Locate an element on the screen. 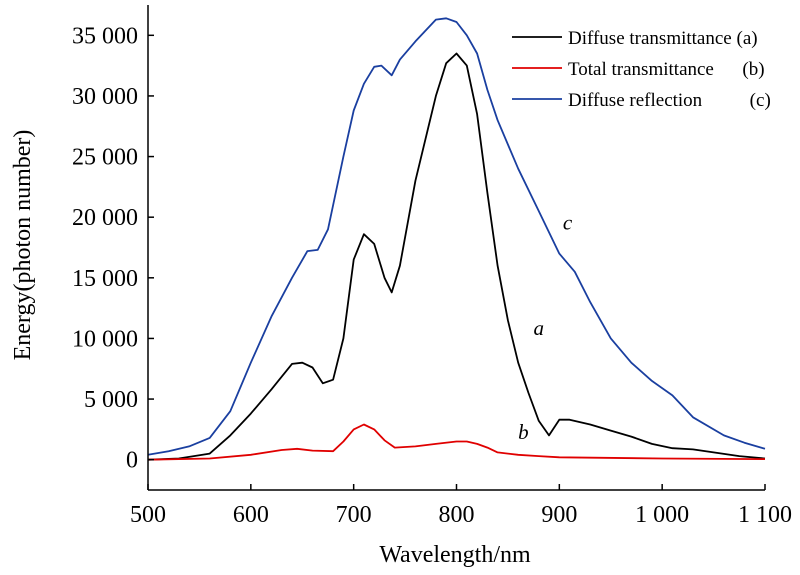 The height and width of the screenshot is (575, 800). y-tick-label: 5 000 is located at coordinates (111, 400).